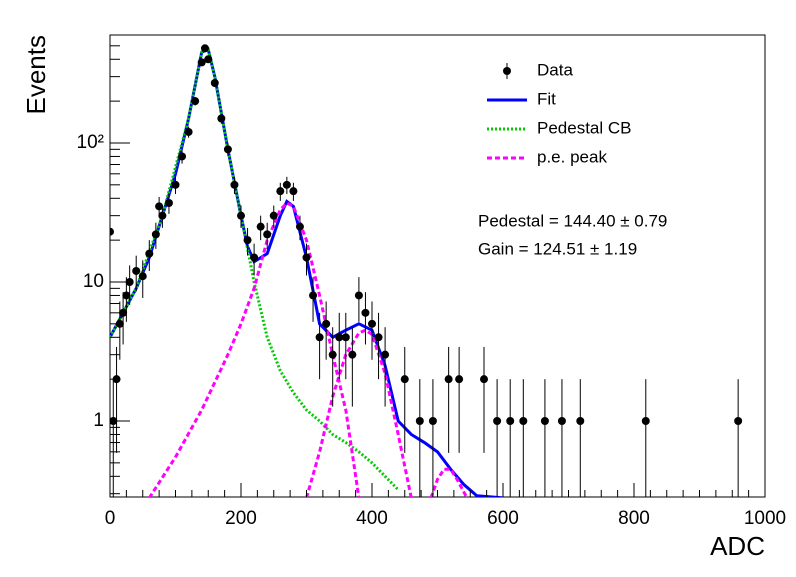  Describe the element at coordinates (372, 518) in the screenshot. I see `x-tick-label: 400` at that location.